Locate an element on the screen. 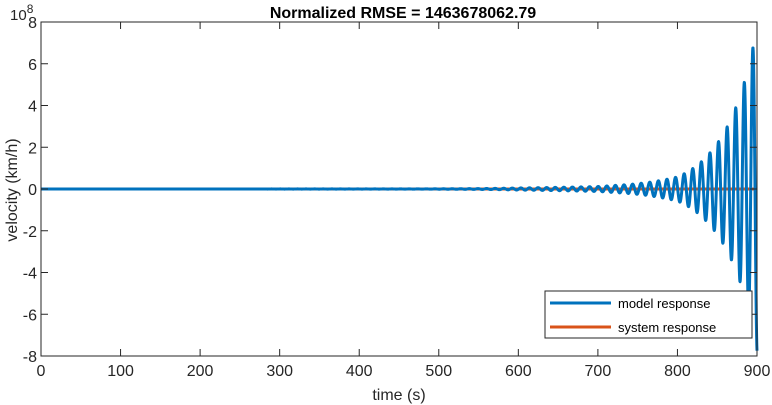  legend: model response system response is located at coordinates (648, 314).